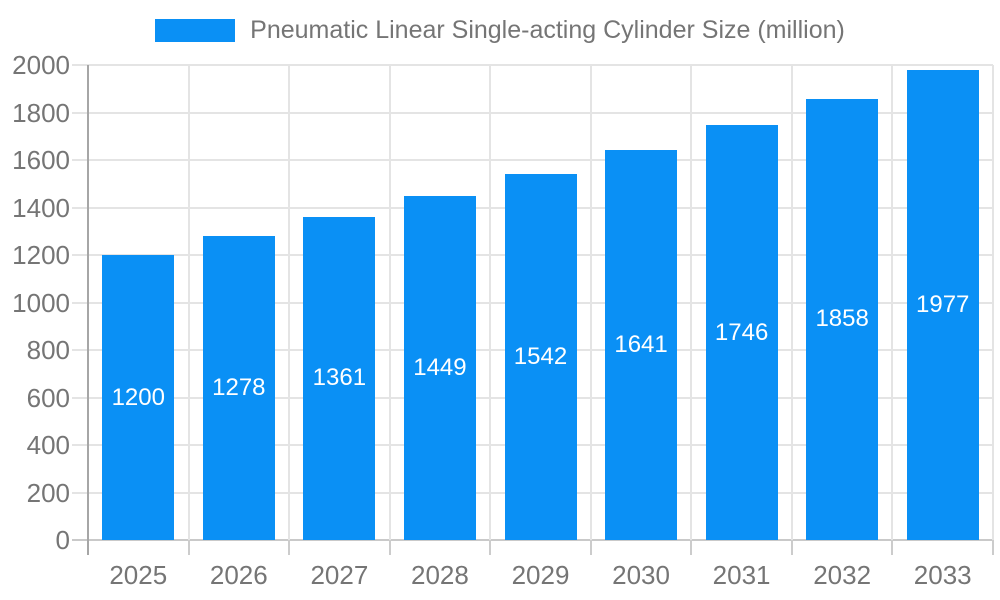 Image resolution: width=1000 pixels, height=600 pixels. I want to click on y-axis-tick-label: 2000, so click(41, 65).